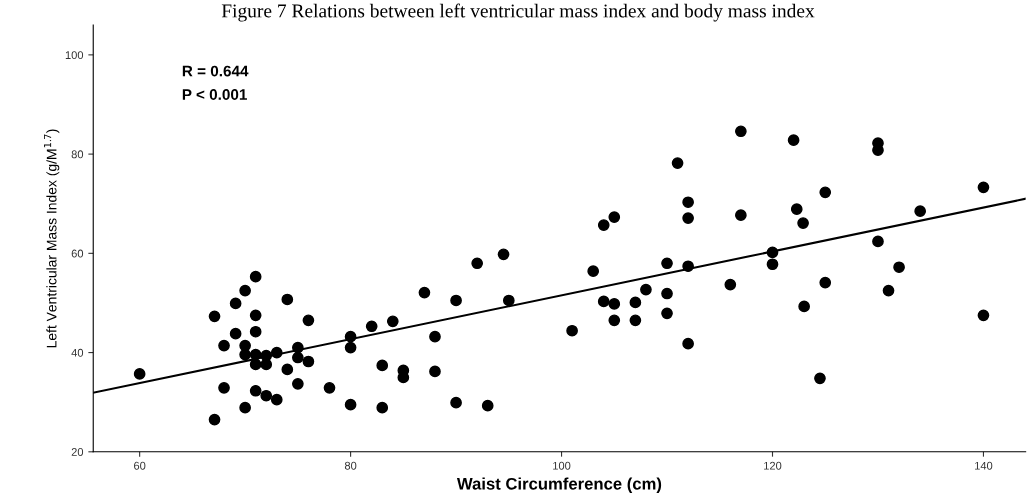  What do you see at coordinates (559, 485) in the screenshot?
I see `x-axis-title: Waist Circumference (cm)` at bounding box center [559, 485].